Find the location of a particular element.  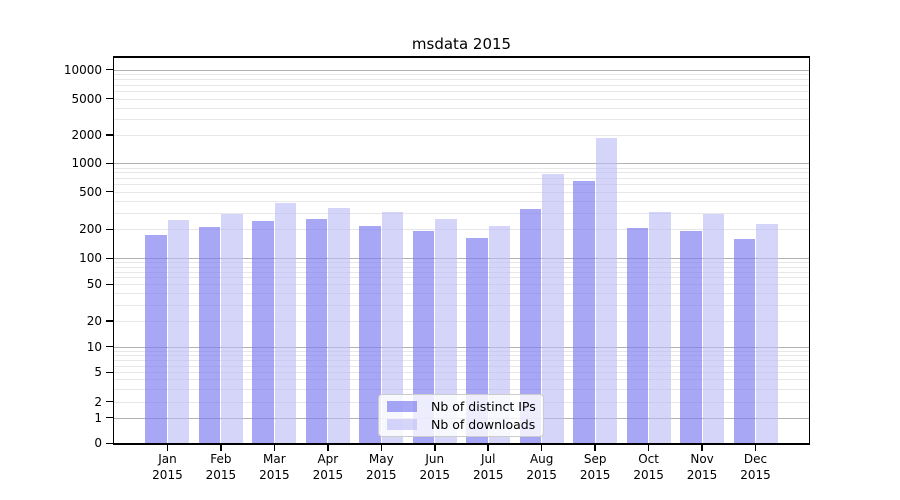

axis-spine-top is located at coordinates (461, 57).